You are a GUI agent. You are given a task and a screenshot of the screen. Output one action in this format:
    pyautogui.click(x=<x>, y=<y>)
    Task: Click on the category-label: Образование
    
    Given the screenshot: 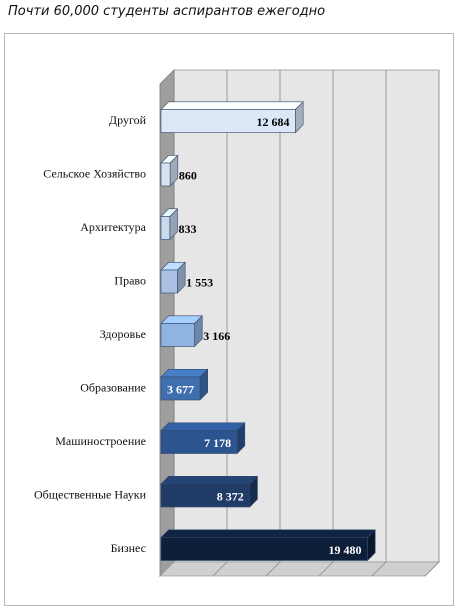 What is the action you would take?
    pyautogui.click(x=113, y=388)
    